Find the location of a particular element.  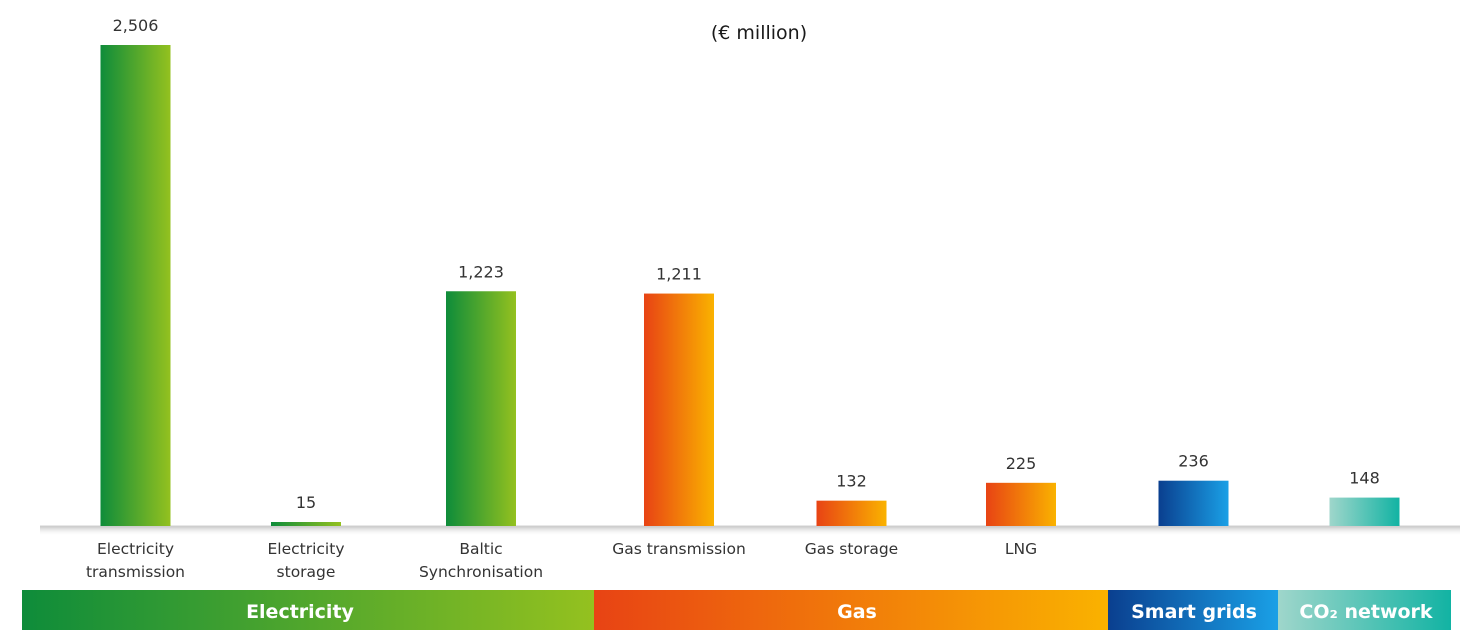

value-label-3: 1,211 is located at coordinates (679, 274).